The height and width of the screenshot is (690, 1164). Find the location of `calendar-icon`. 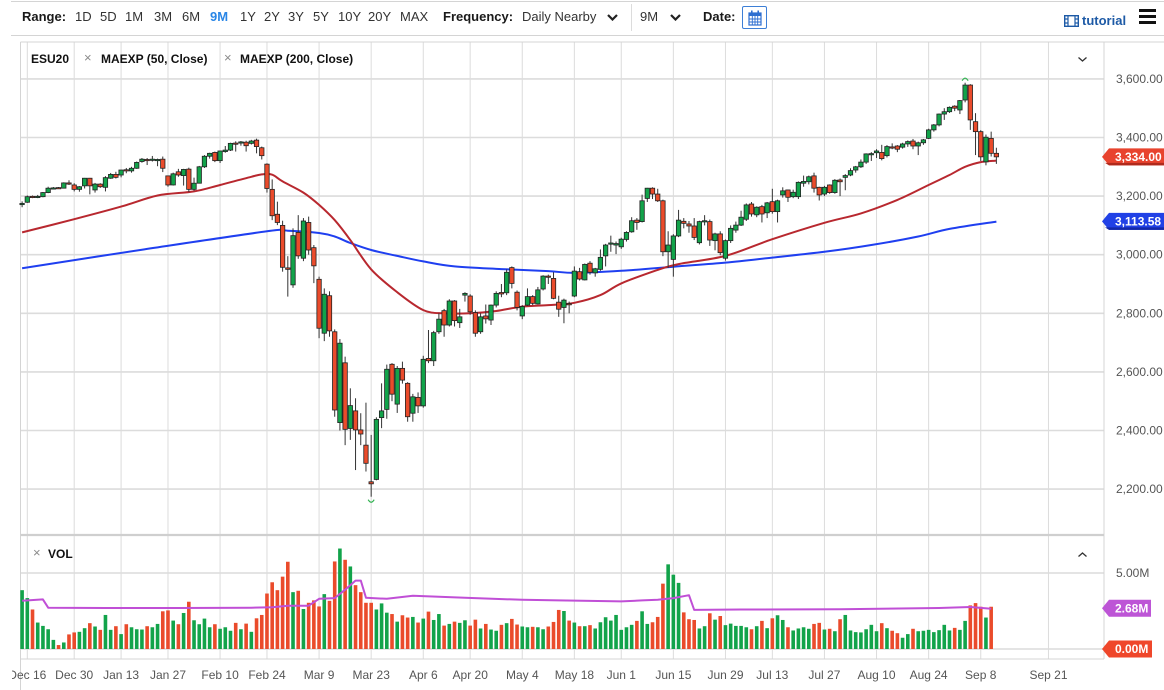

calendar-icon is located at coordinates (755, 18).